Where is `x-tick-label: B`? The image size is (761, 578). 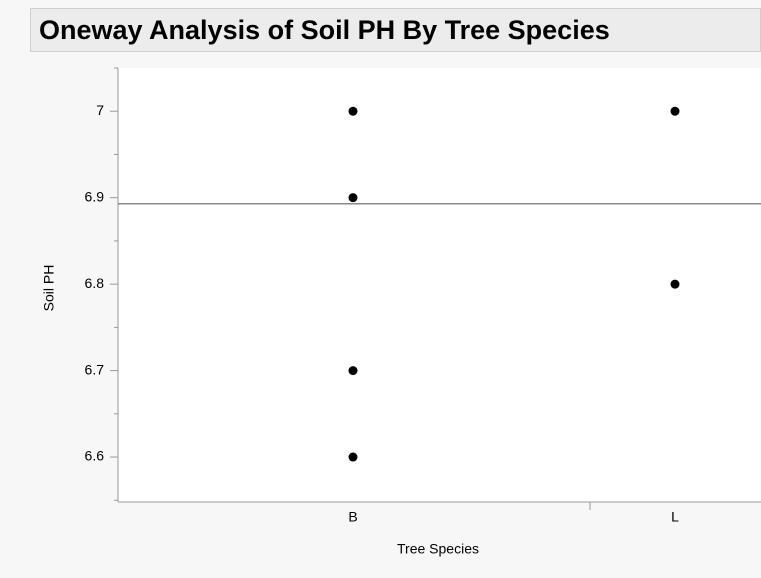 x-tick-label: B is located at coordinates (352, 517).